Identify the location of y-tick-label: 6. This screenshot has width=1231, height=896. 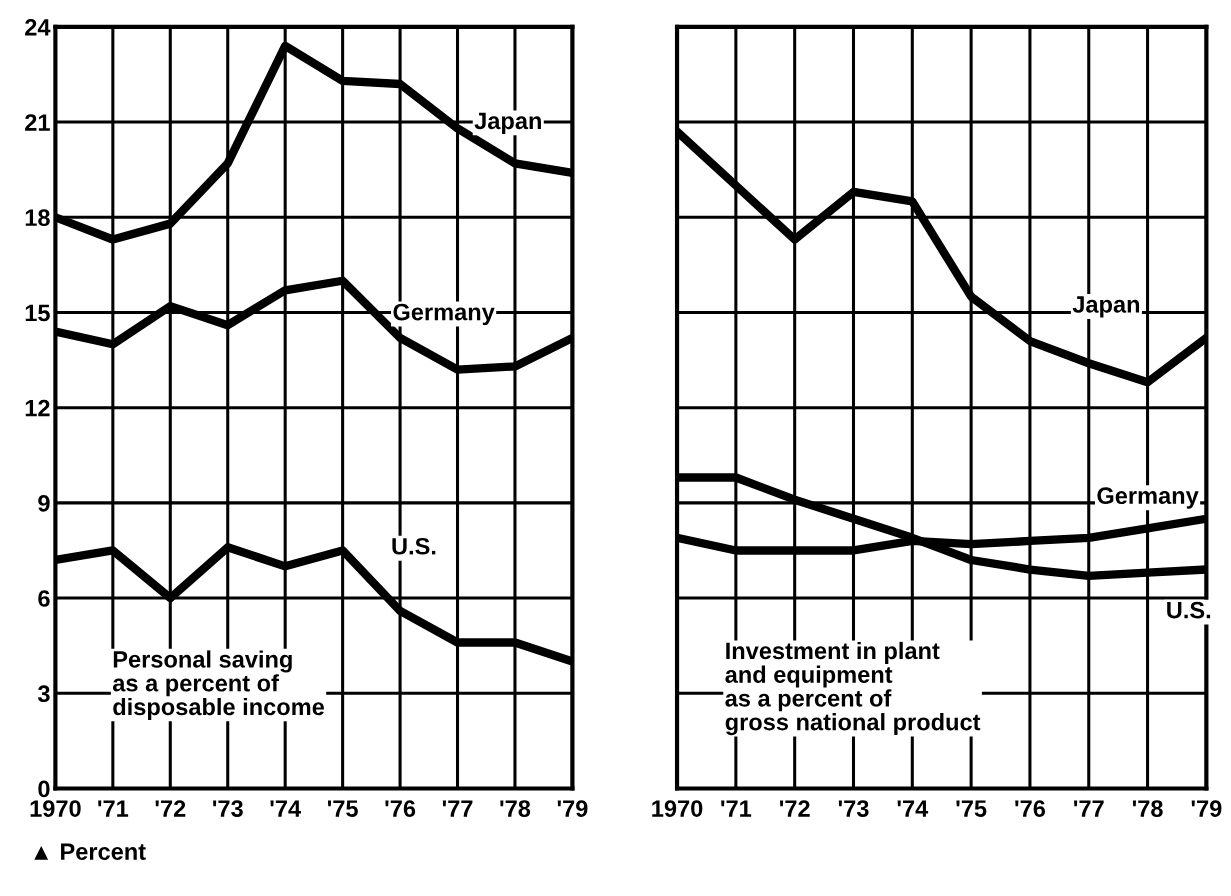
(44, 598).